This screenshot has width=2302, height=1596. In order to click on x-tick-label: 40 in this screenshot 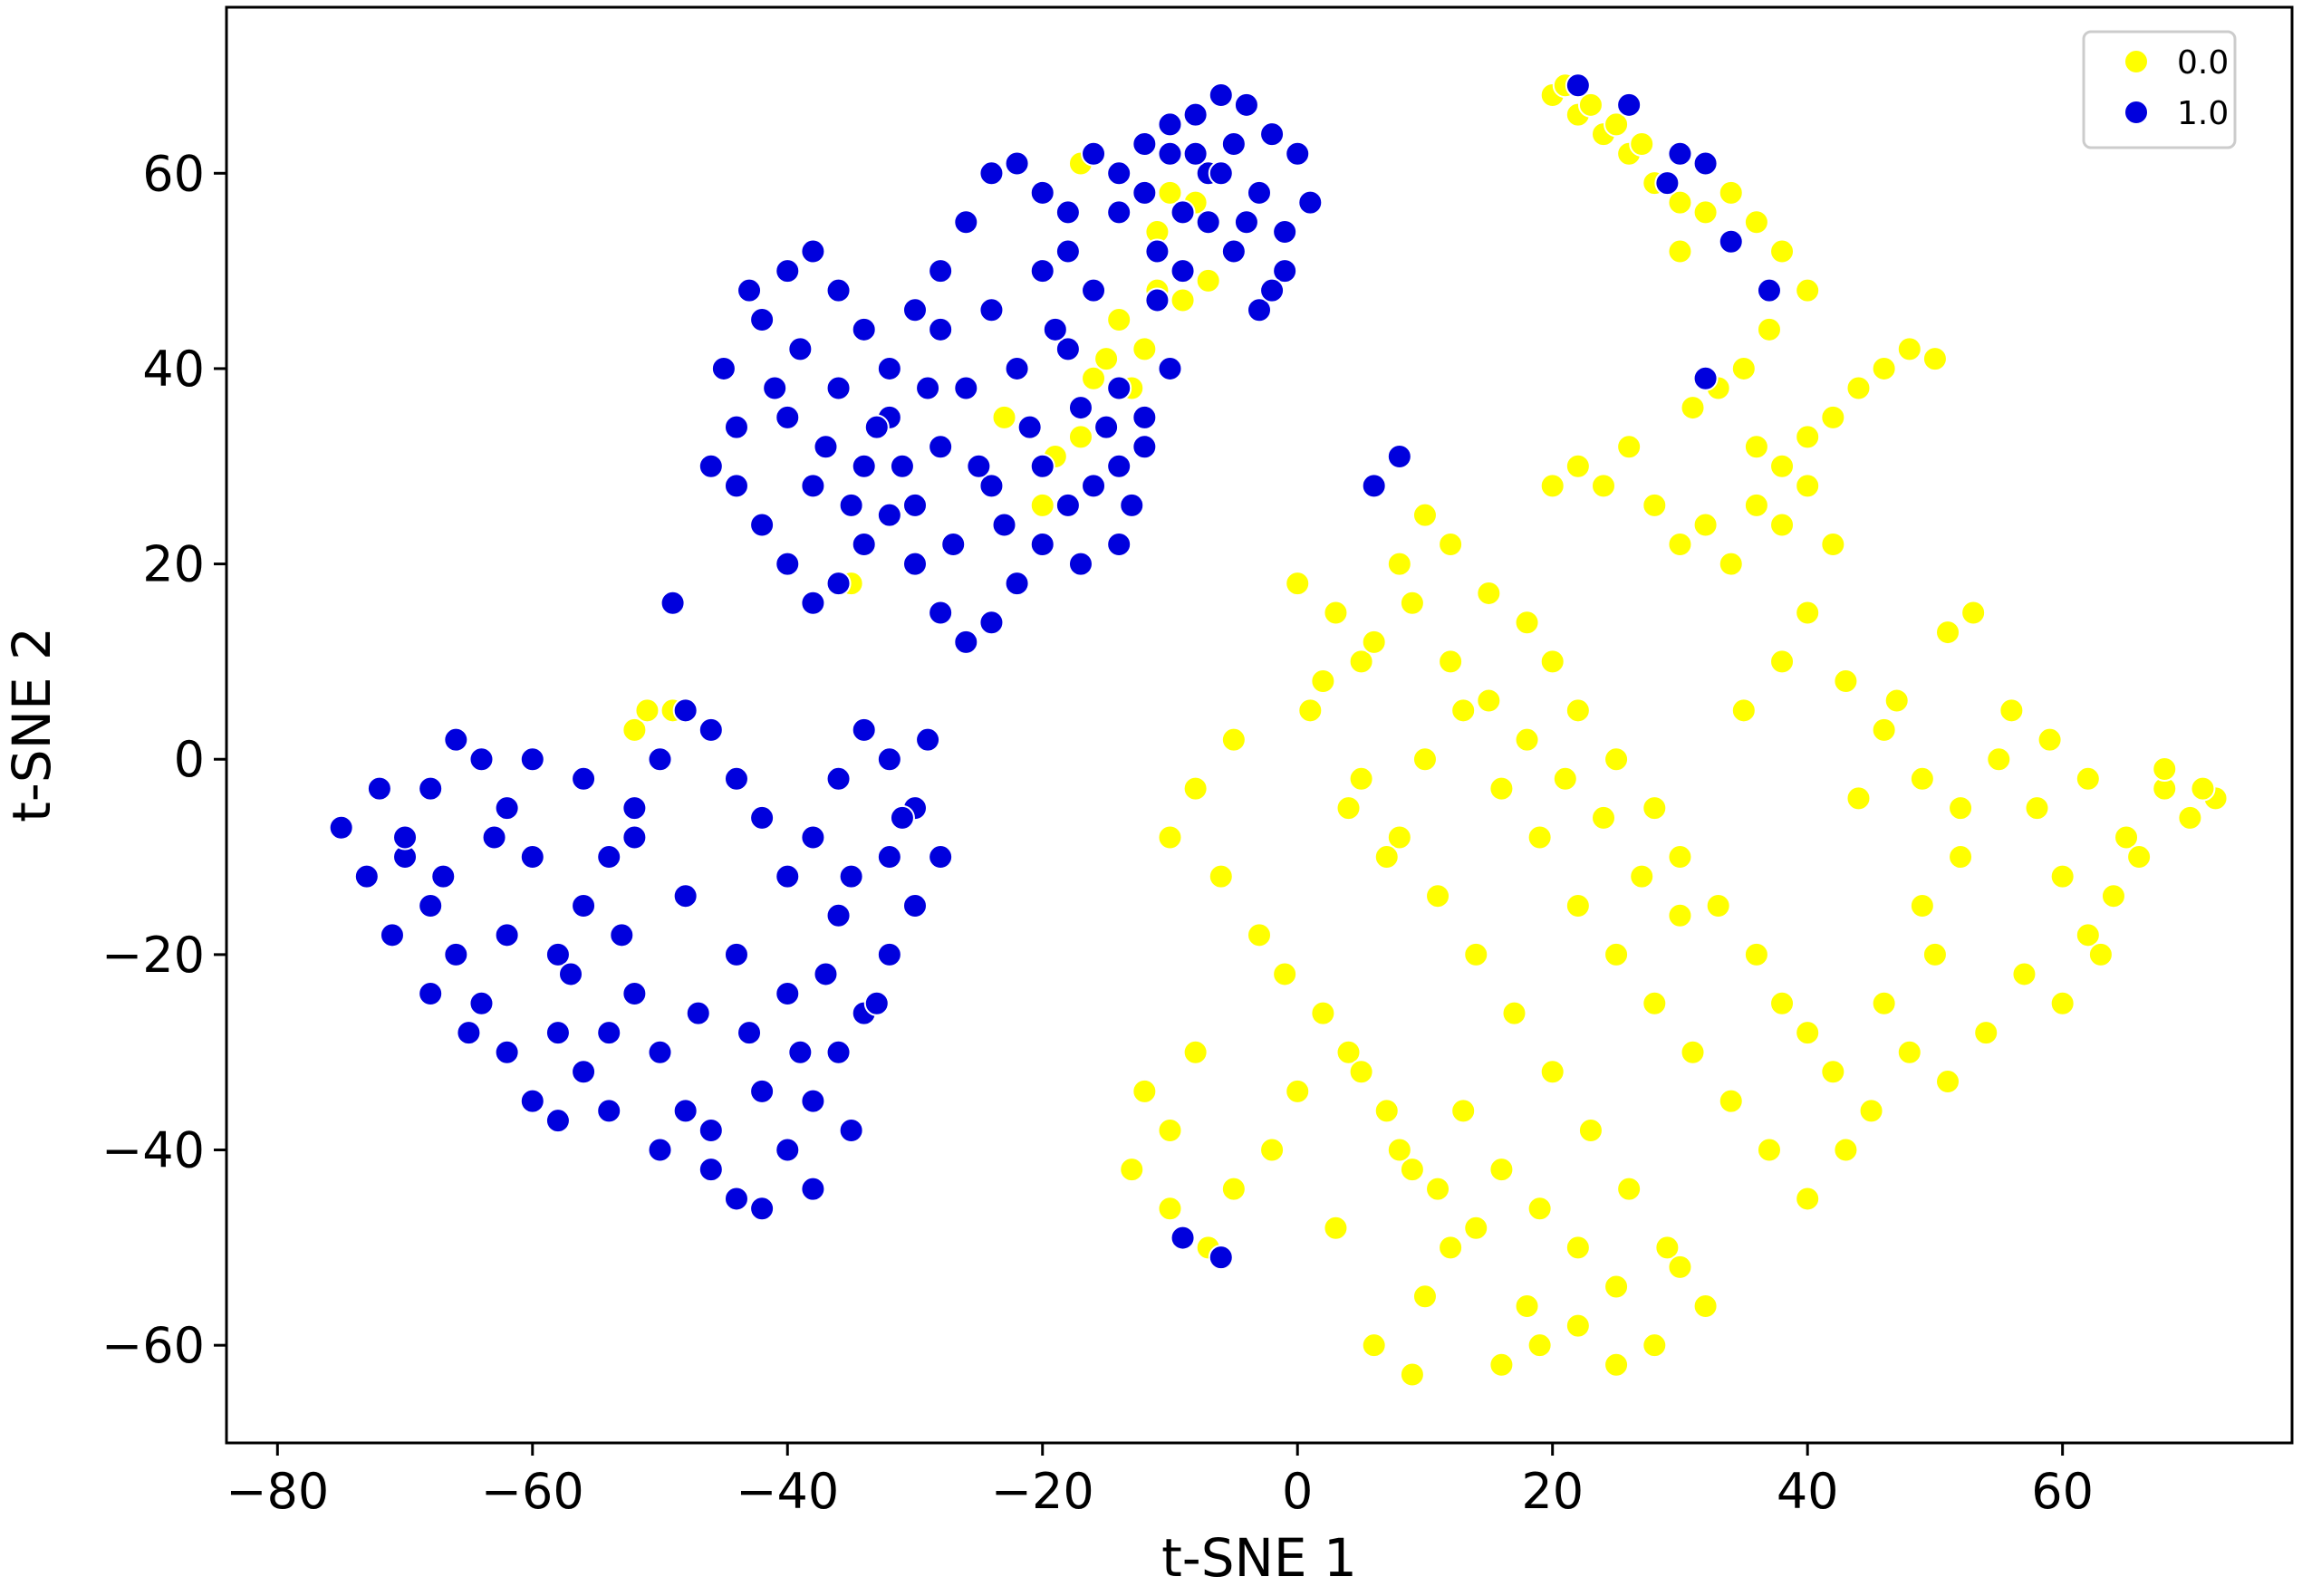, I will do `click(1808, 1491)`.